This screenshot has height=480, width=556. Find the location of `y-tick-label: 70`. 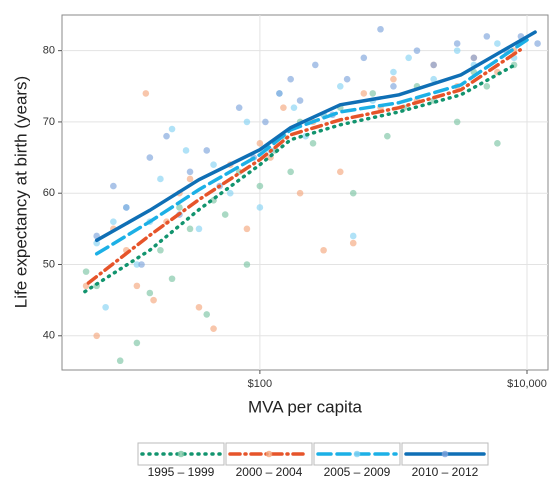

y-tick-label: 70 is located at coordinates (49, 122).